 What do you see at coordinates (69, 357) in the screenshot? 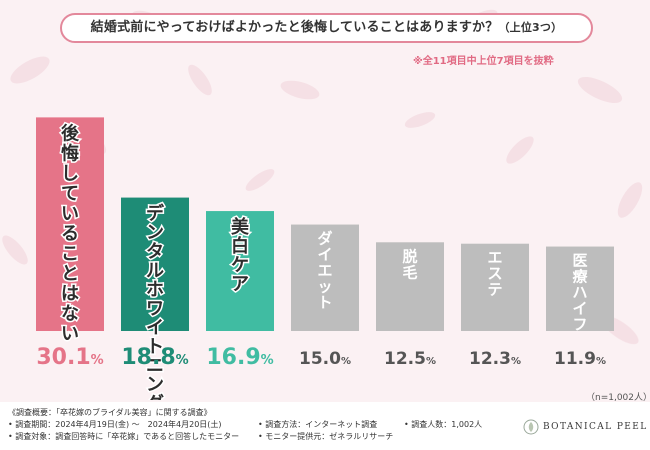
I see `value-label-1: 30.1%` at bounding box center [69, 357].